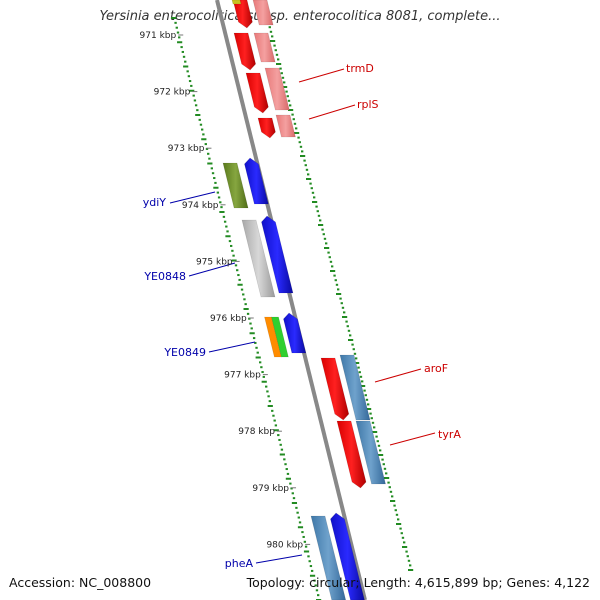 The width and height of the screenshot is (600, 600). What do you see at coordinates (239, 563) in the screenshot?
I see `gene-label-phea: pheA` at bounding box center [239, 563].